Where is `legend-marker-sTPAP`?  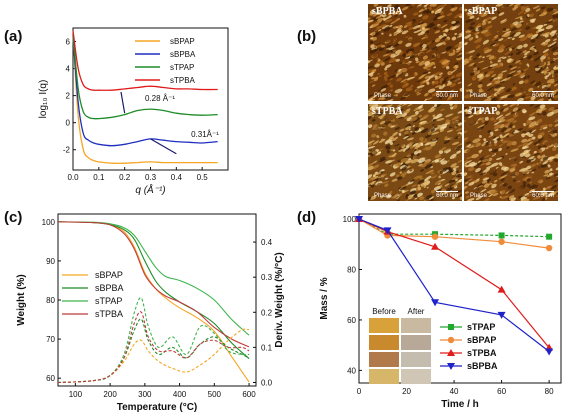
legend-marker-sTPAP is located at coordinates (451, 327).